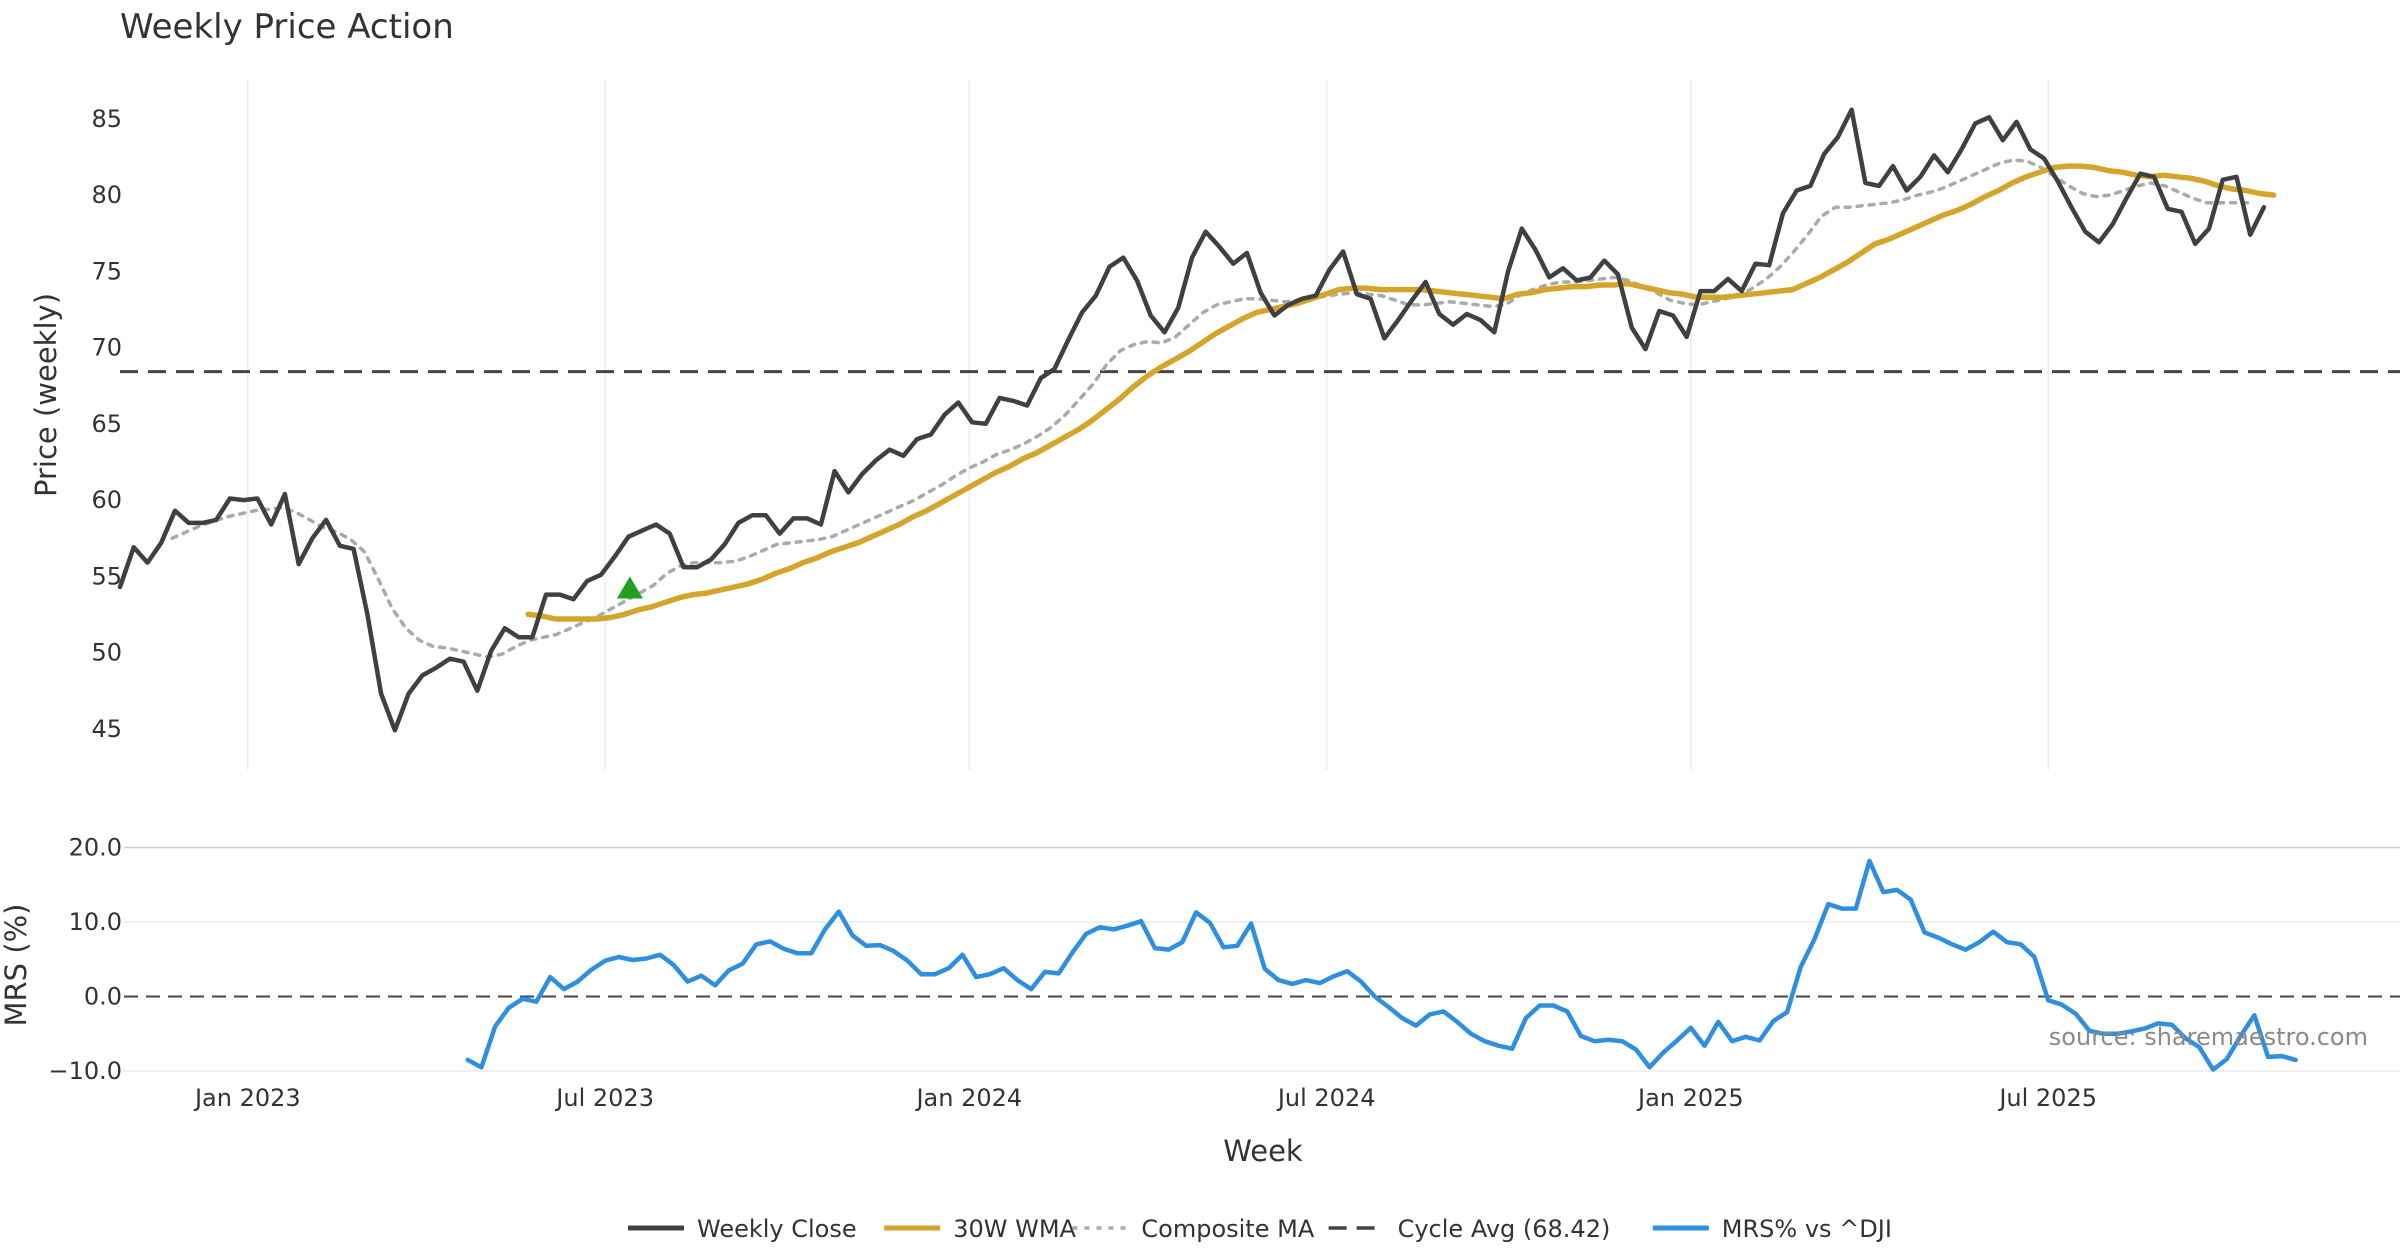 The image size is (2400, 1260). Describe the element at coordinates (106, 576) in the screenshot. I see `price-y-tick-55: 55` at that location.